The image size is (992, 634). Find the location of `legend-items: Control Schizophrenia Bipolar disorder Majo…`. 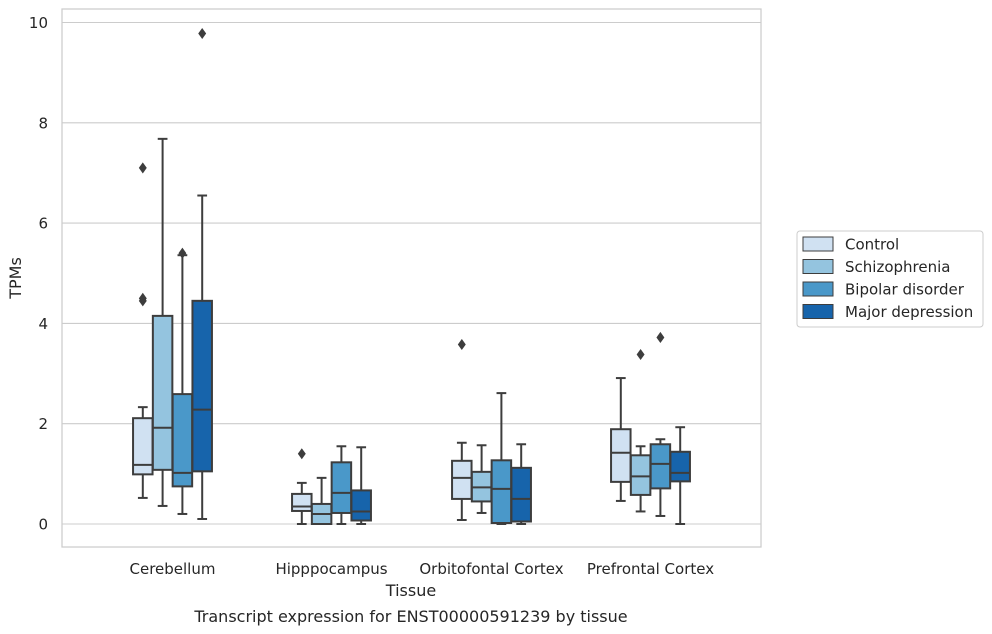

legend-items: Control Schizophrenia Bipolar disorder Majo… is located at coordinates (887, 278).